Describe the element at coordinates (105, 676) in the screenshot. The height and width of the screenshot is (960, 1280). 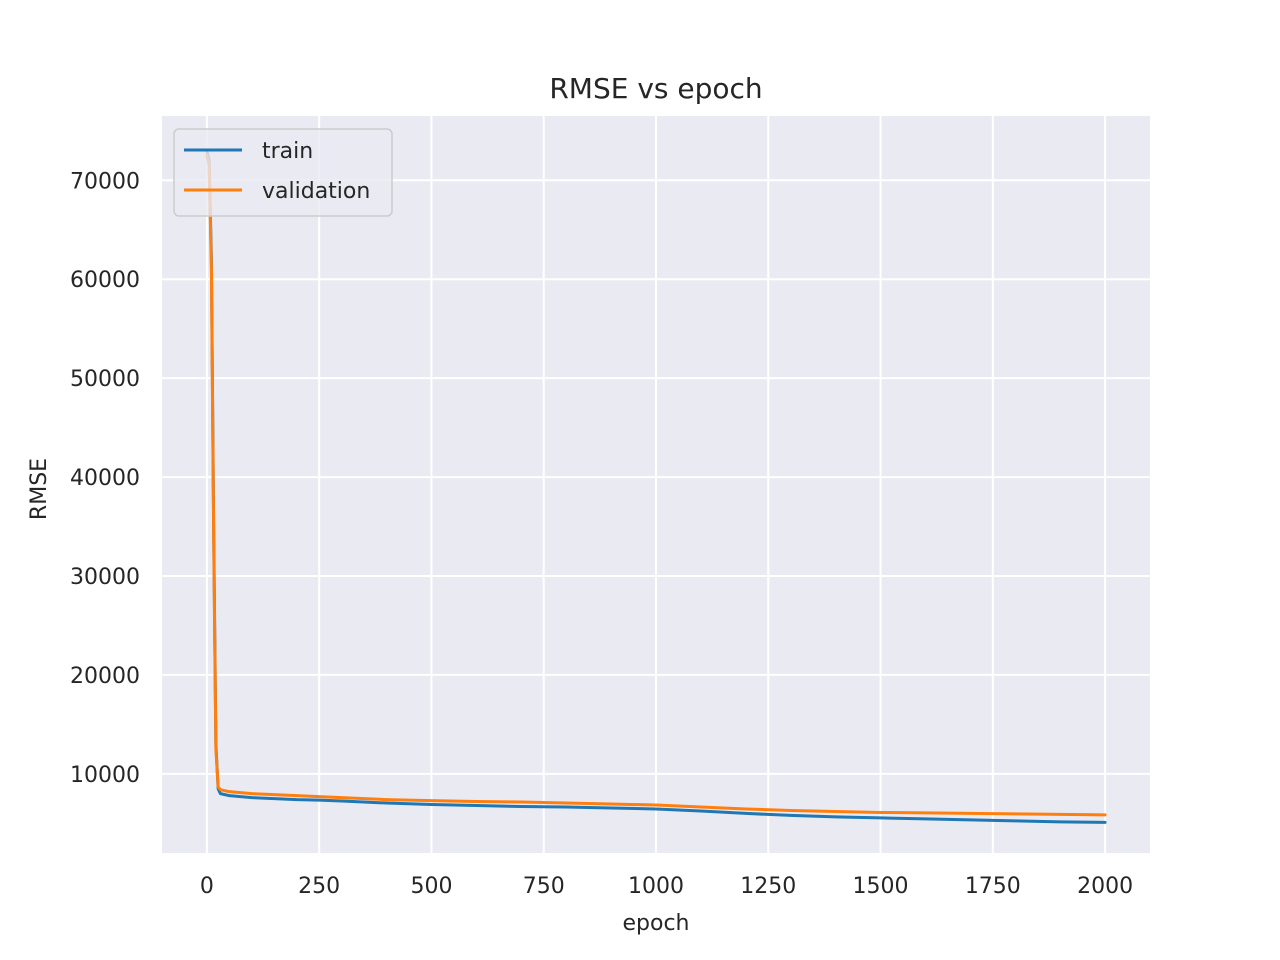
I see `y-tick-label: 20000` at that location.